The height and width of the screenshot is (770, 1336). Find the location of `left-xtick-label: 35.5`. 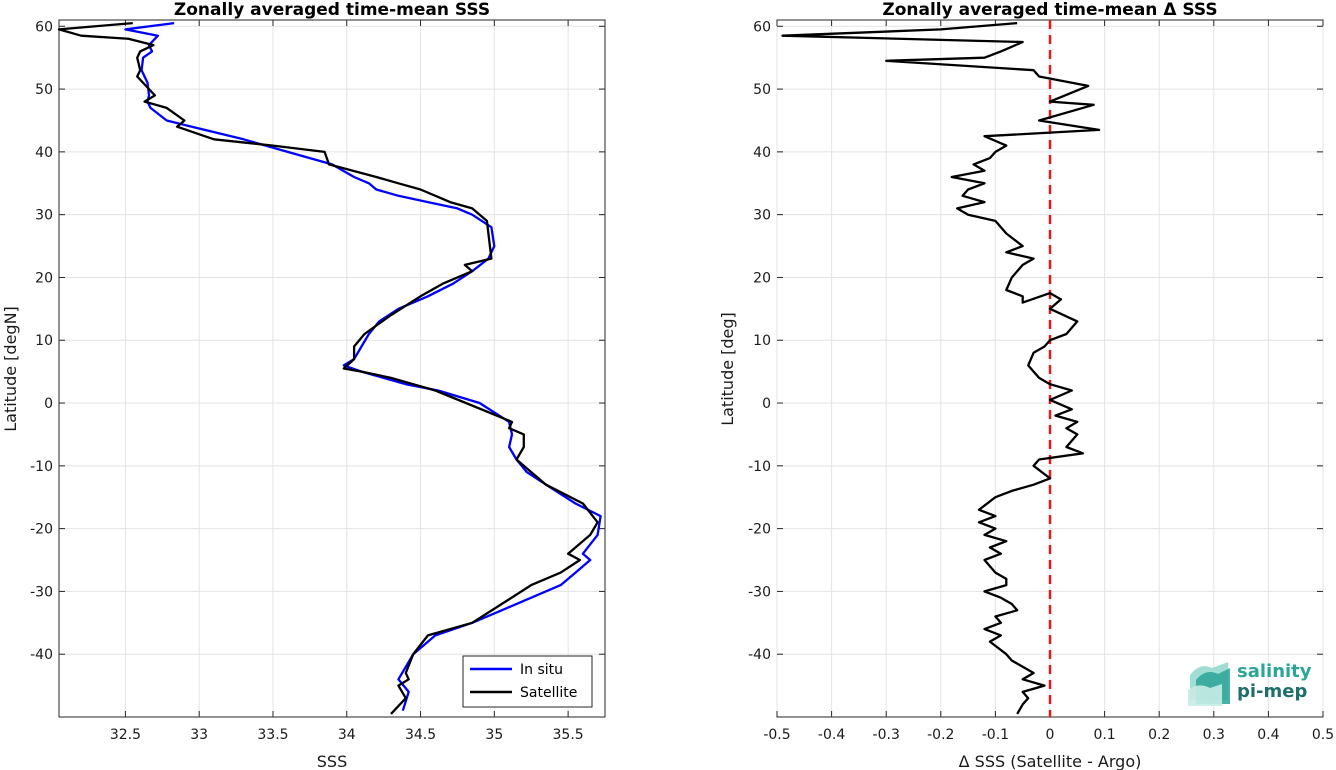

left-xtick-label: 35.5 is located at coordinates (568, 735).